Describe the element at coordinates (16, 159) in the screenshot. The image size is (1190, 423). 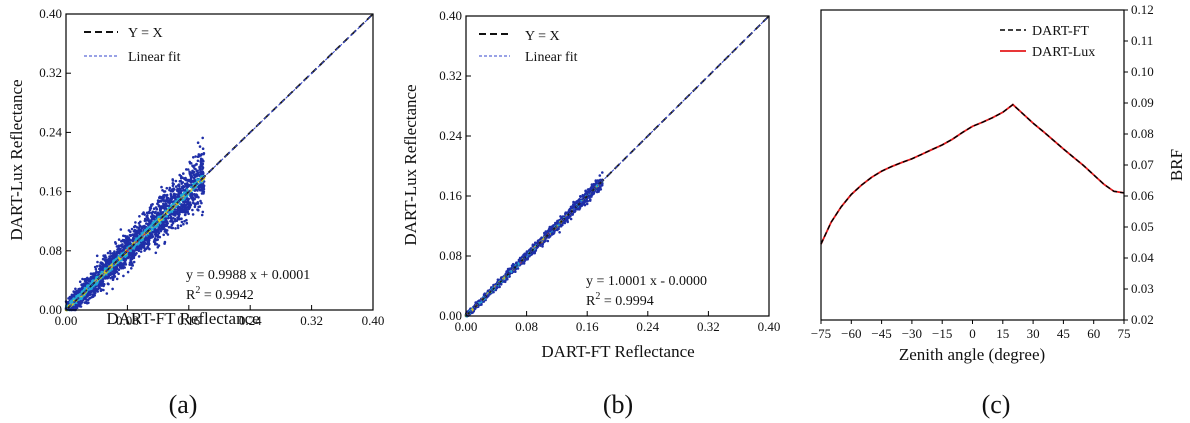
I see `y-axis-label-a: DART-Lux Reflectance` at that location.